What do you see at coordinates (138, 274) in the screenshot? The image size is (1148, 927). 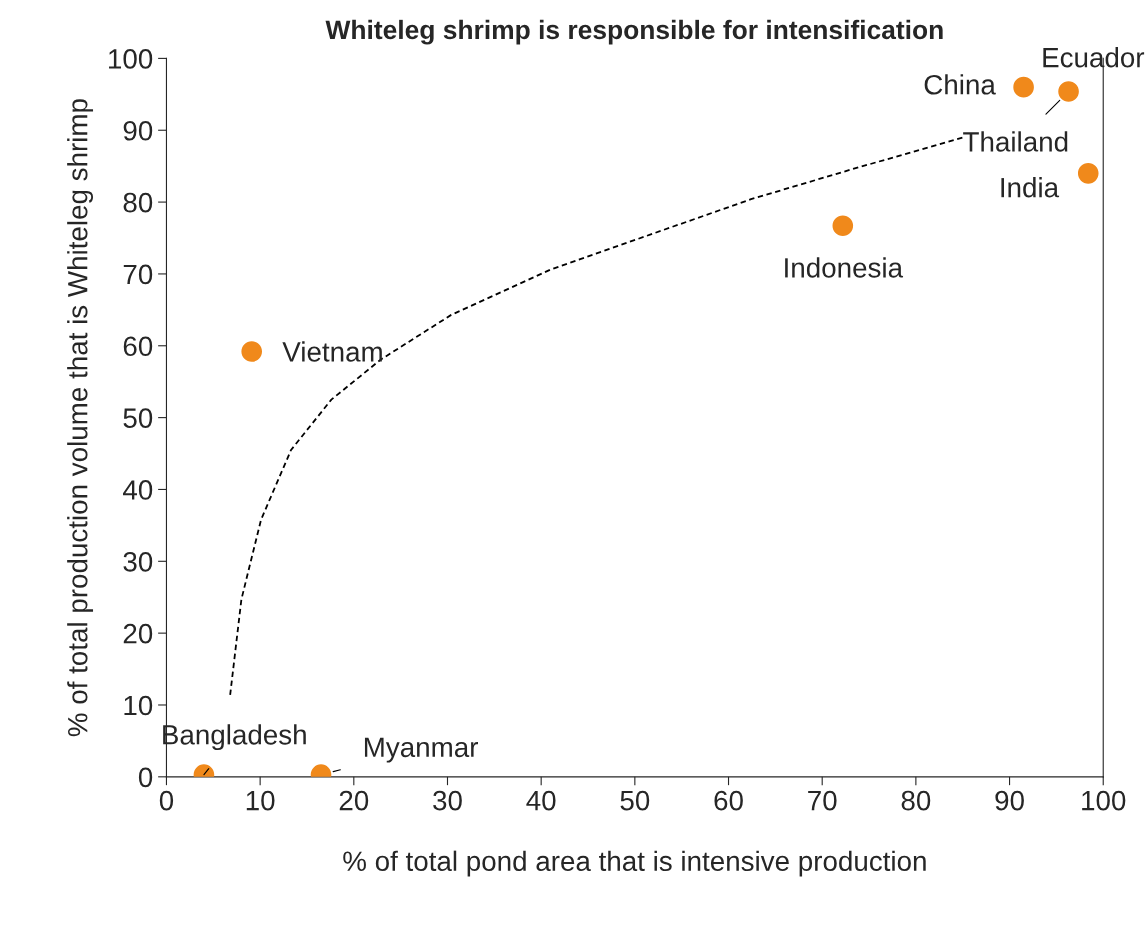 I see `y-tick-label: 70` at bounding box center [138, 274].